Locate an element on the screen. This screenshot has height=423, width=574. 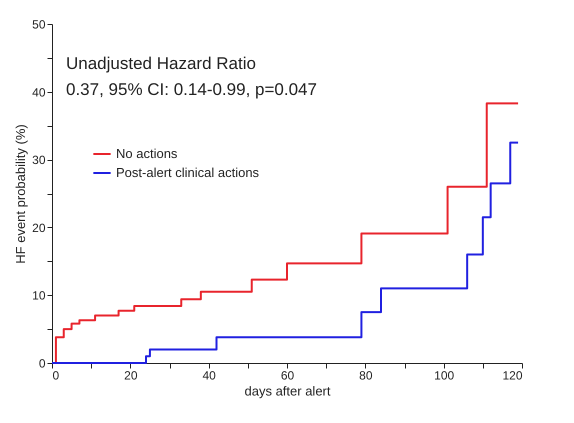
x-tick-label: 120 is located at coordinates (512, 375).